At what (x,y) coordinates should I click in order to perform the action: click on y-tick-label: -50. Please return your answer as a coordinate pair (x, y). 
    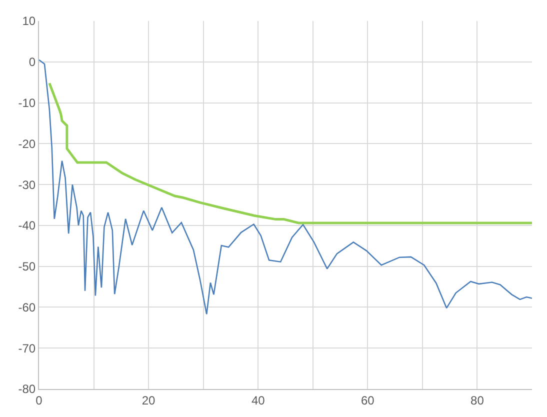
    Looking at the image, I should click on (27, 267).